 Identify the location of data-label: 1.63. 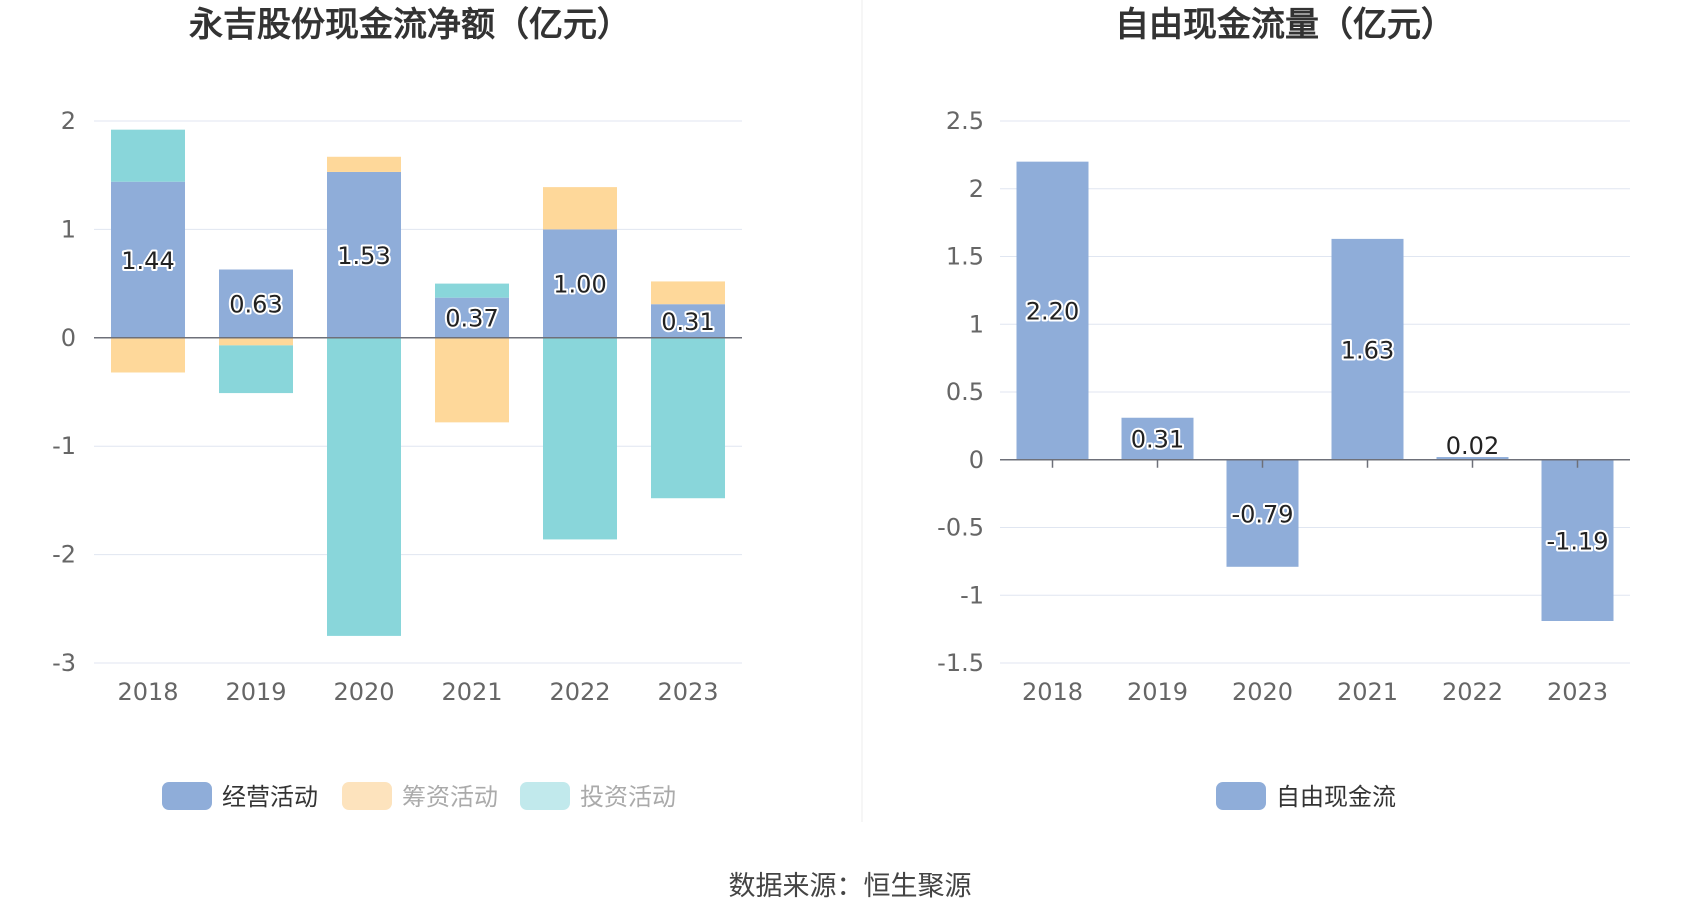
(1367, 350).